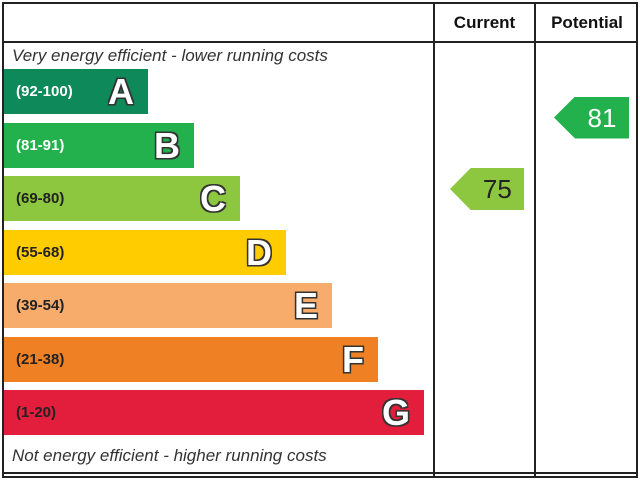 Image resolution: width=640 pixels, height=480 pixels. What do you see at coordinates (40, 145) in the screenshot?
I see `band-b-range: (81-91)` at bounding box center [40, 145].